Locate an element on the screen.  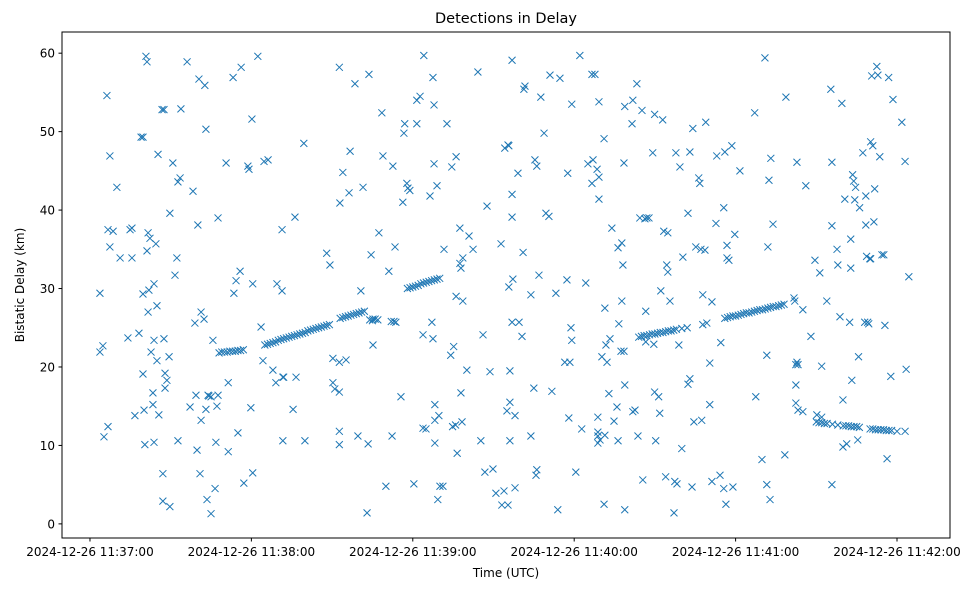
y-tick-label: 50 is located at coordinates (47, 132).